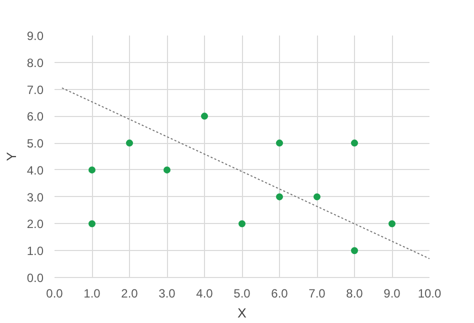 The height and width of the screenshot is (323, 474). What do you see at coordinates (392, 293) in the screenshot?
I see `x-tick-label: 9.0` at bounding box center [392, 293].